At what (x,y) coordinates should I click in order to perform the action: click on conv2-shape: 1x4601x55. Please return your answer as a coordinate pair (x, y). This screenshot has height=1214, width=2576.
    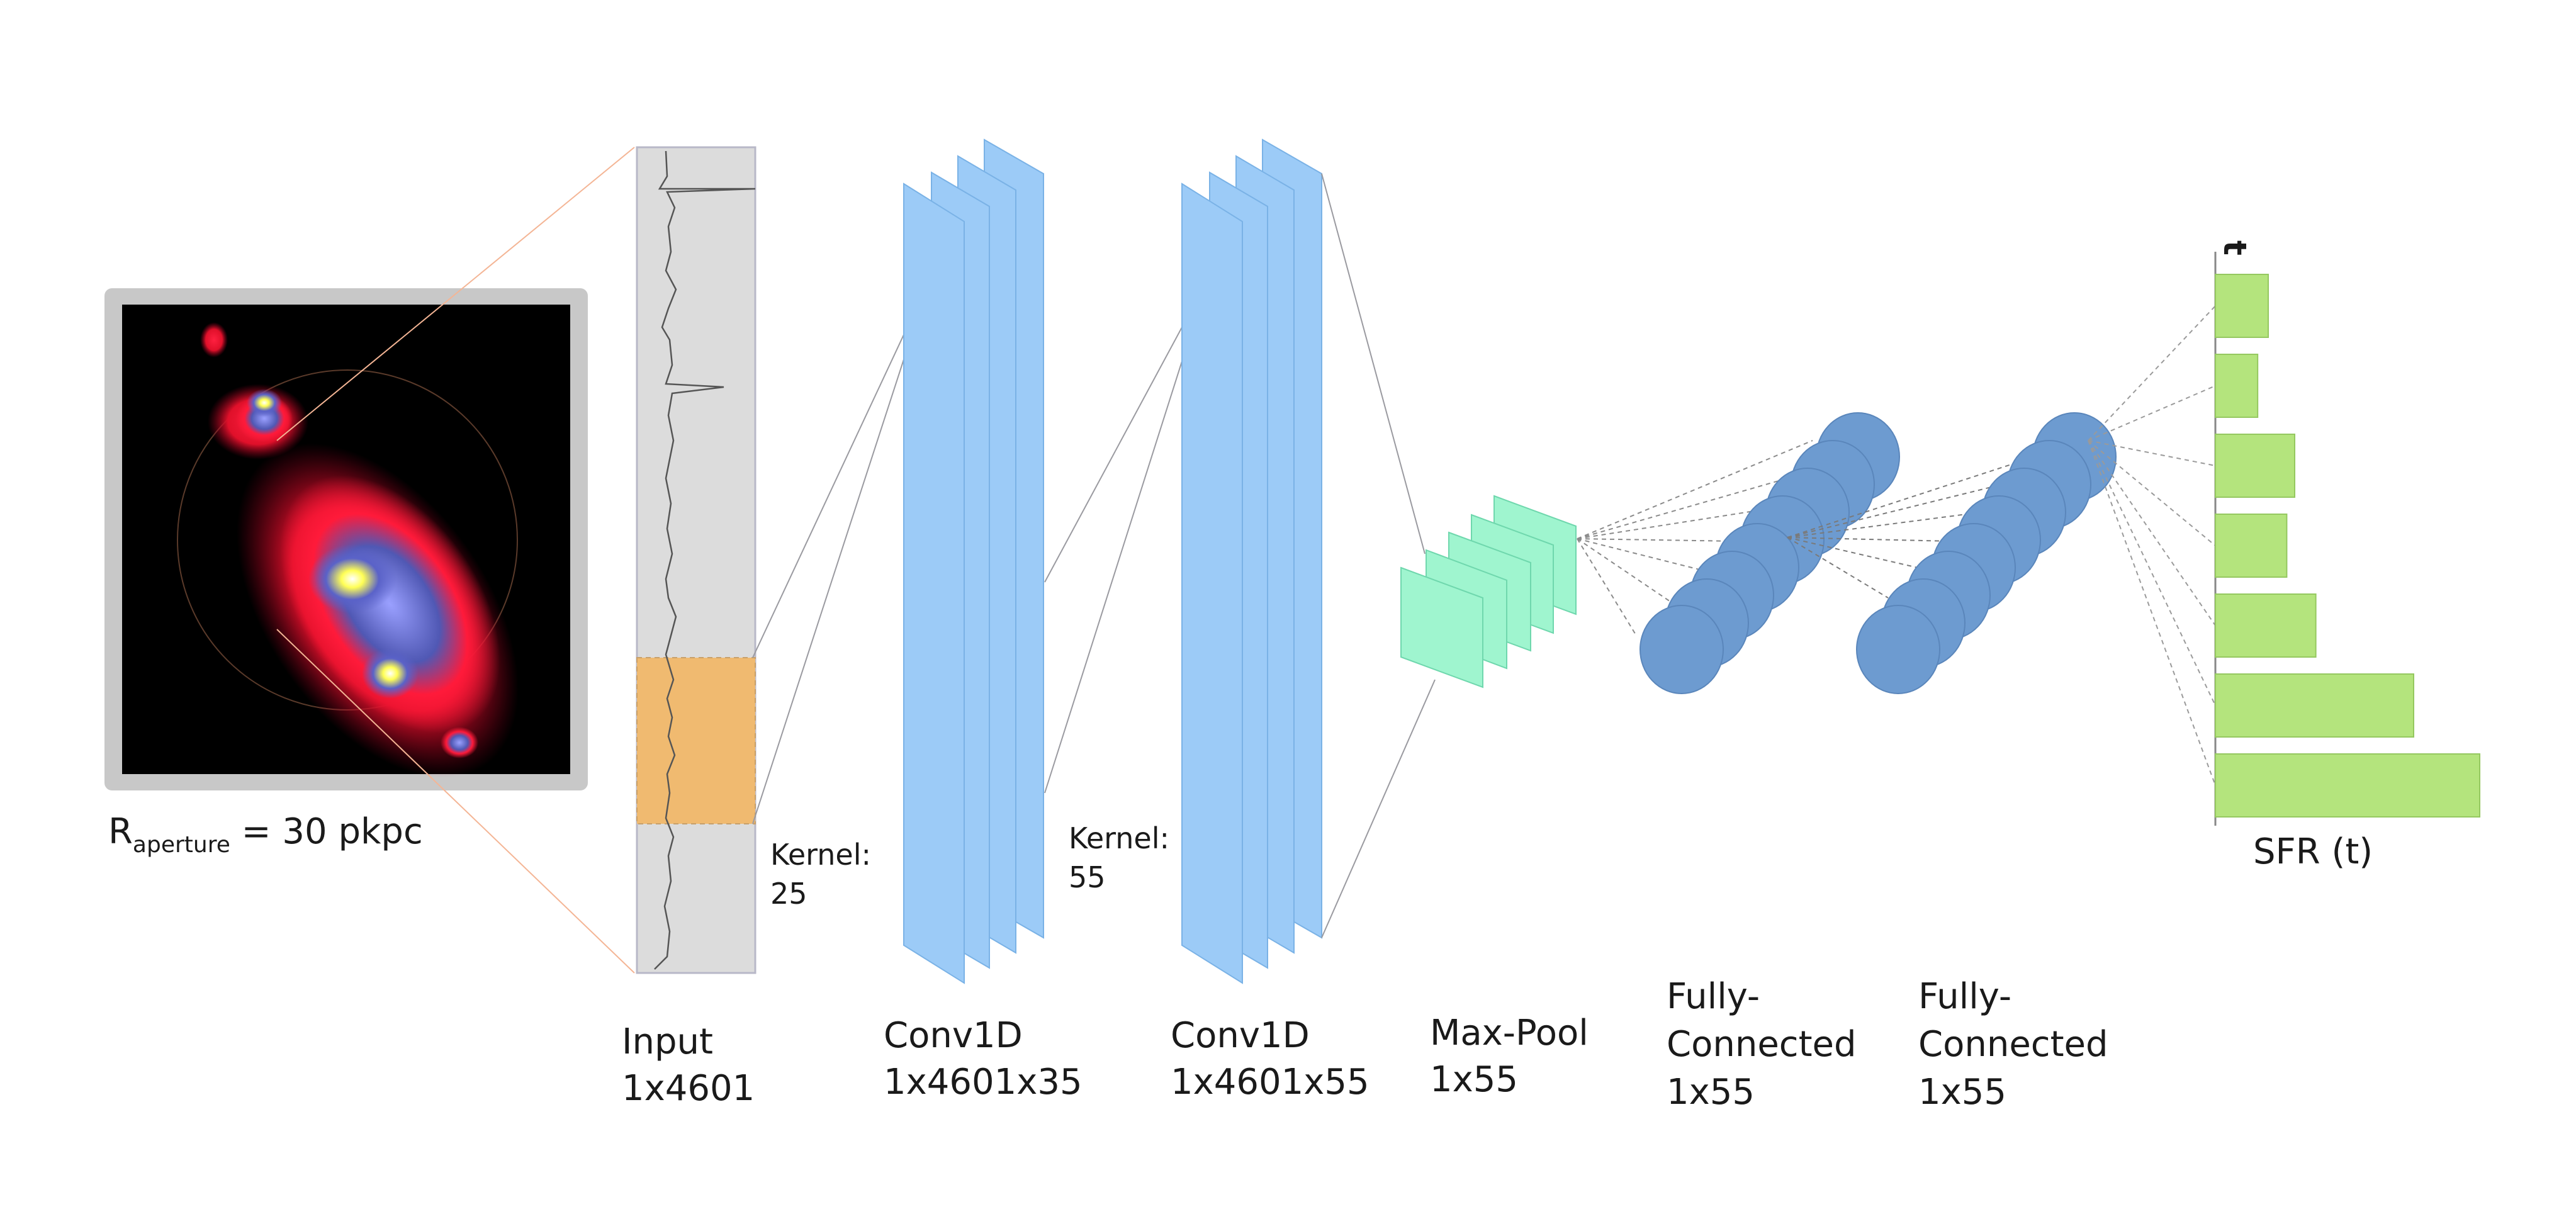
    Looking at the image, I should click on (1270, 1082).